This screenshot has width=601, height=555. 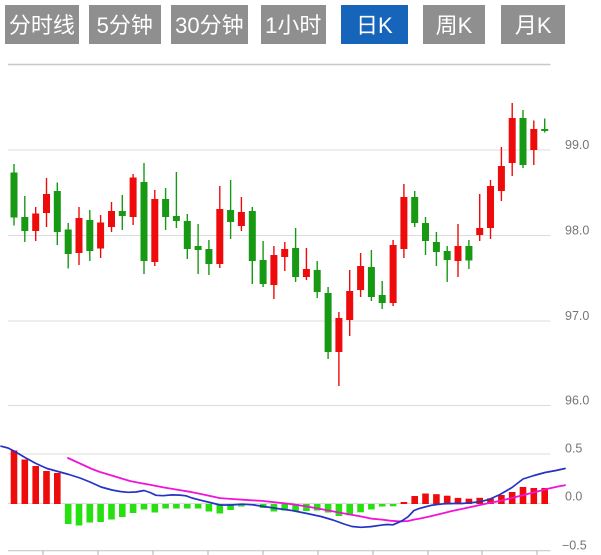 What do you see at coordinates (577, 401) in the screenshot?
I see `svg-text: 96.0` at bounding box center [577, 401].